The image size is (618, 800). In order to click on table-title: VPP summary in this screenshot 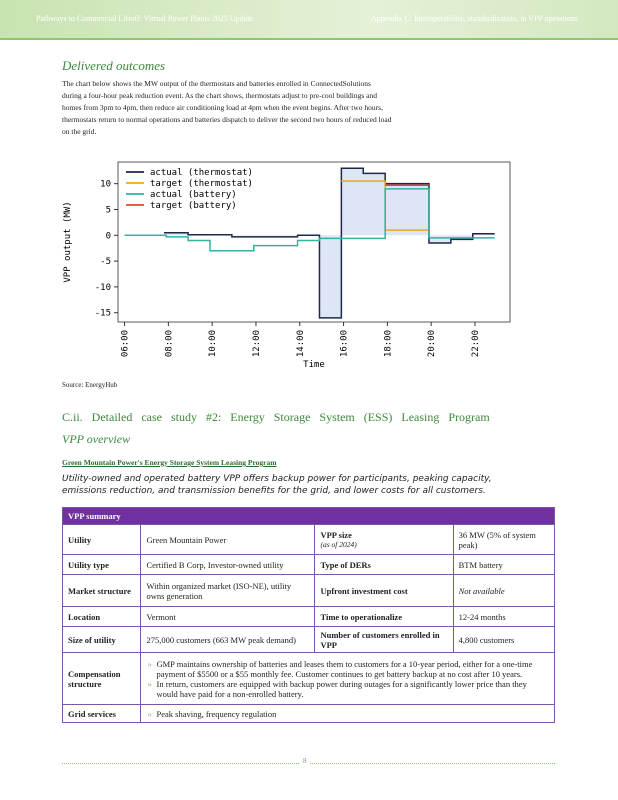, I will do `click(308, 516)`.